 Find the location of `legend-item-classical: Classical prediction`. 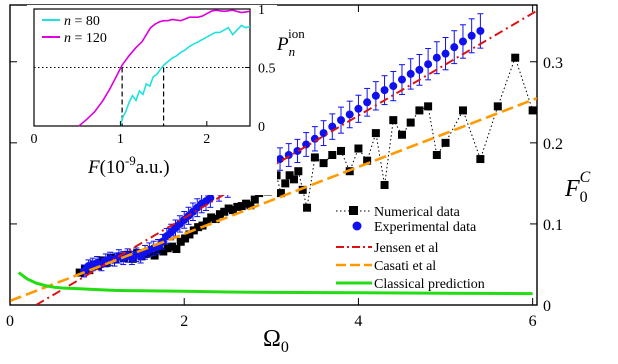

legend-item-classical: Classical prediction is located at coordinates (410, 284).